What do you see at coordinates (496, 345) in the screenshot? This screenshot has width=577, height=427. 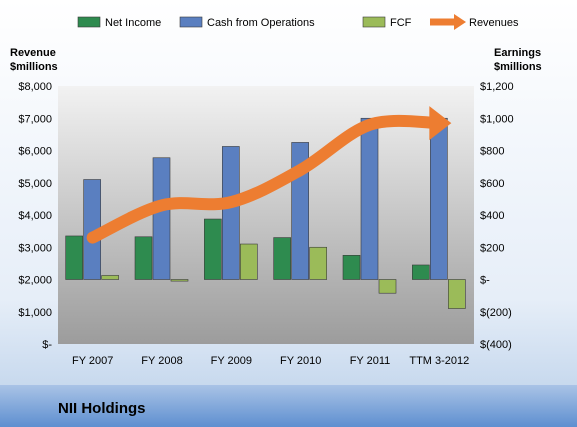 I see `right-tick-label: $(400)` at bounding box center [496, 345].